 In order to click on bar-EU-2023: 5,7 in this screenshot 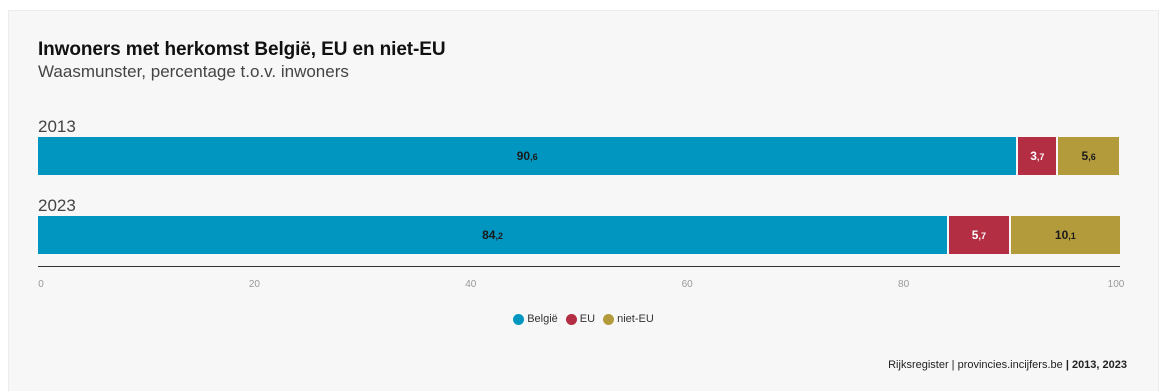, I will do `click(979, 235)`.